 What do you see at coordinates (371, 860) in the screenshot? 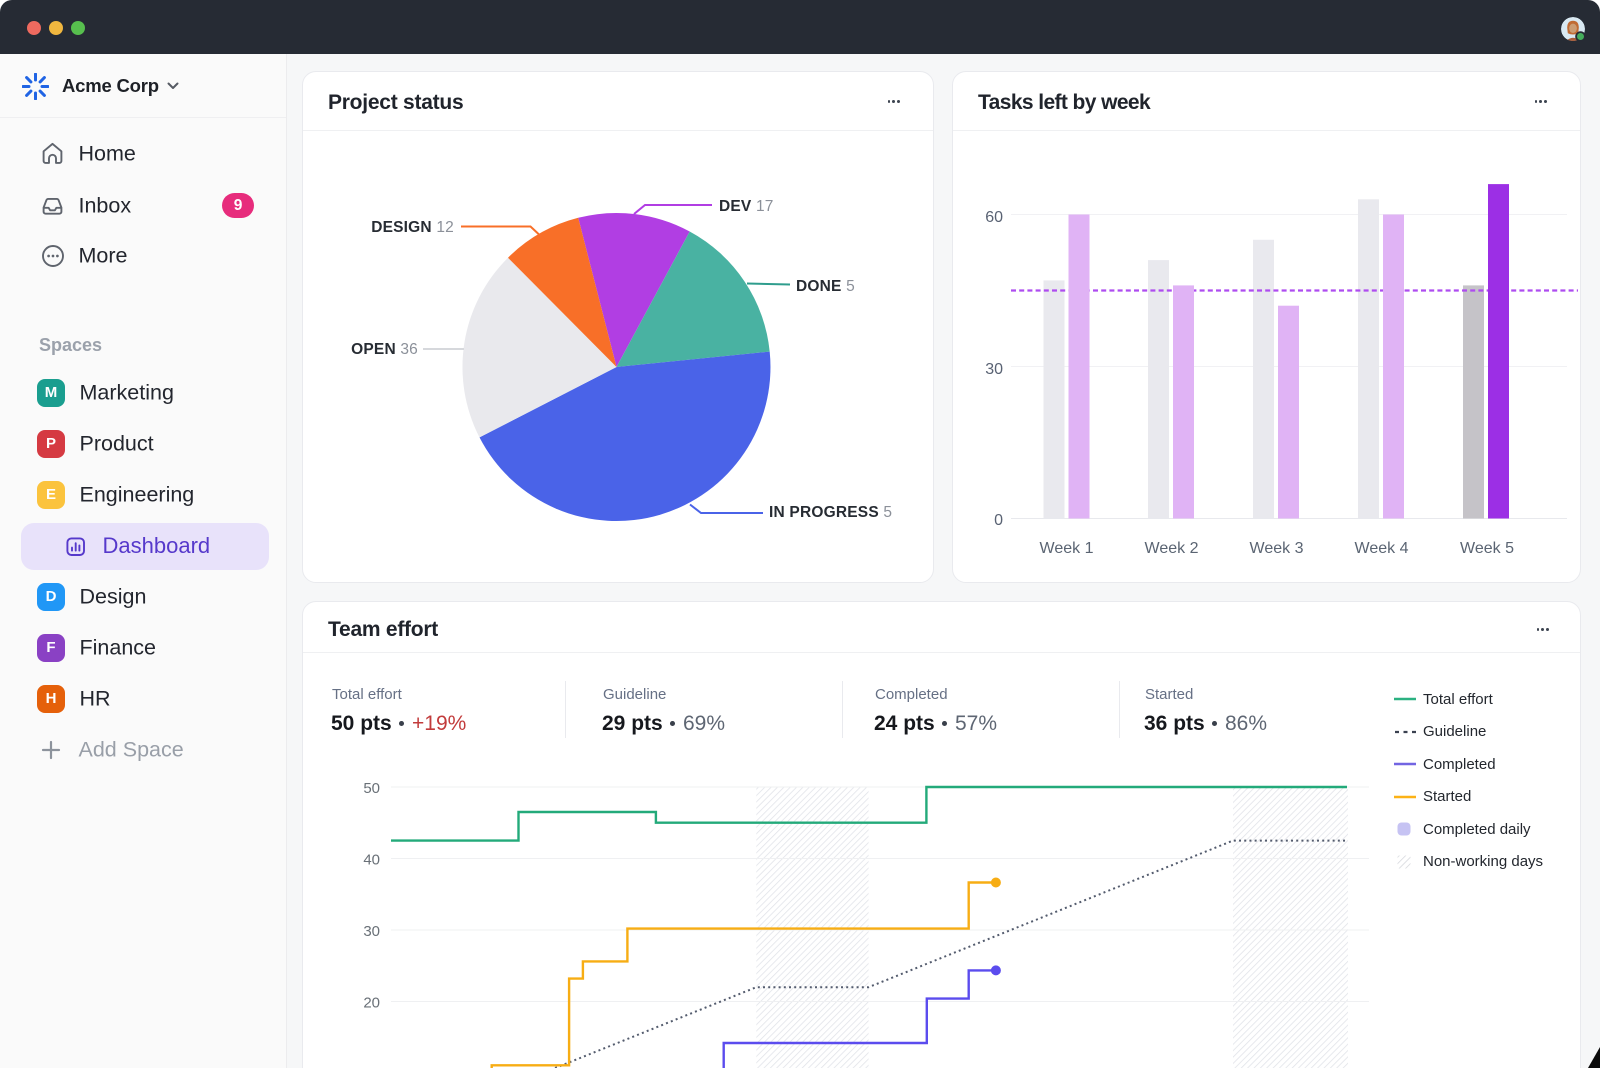
I see `svg-text: 40` at bounding box center [371, 860].